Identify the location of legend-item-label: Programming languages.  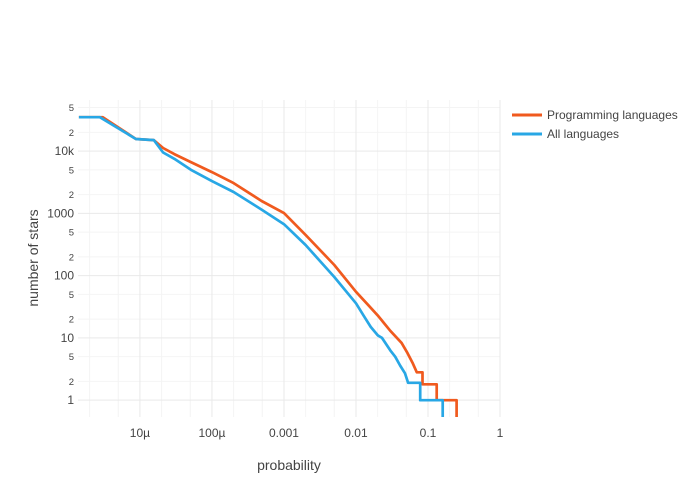
(612, 115).